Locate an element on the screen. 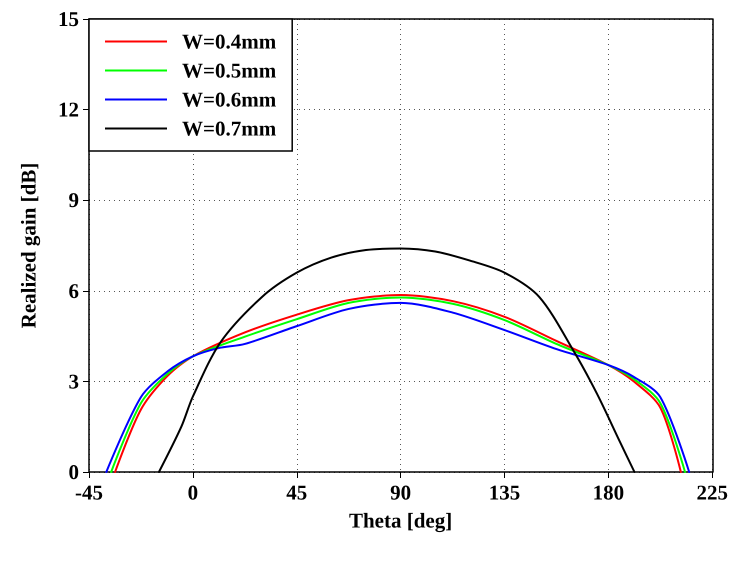 The image size is (731, 562). y-tick-label: 9 is located at coordinates (73, 200).